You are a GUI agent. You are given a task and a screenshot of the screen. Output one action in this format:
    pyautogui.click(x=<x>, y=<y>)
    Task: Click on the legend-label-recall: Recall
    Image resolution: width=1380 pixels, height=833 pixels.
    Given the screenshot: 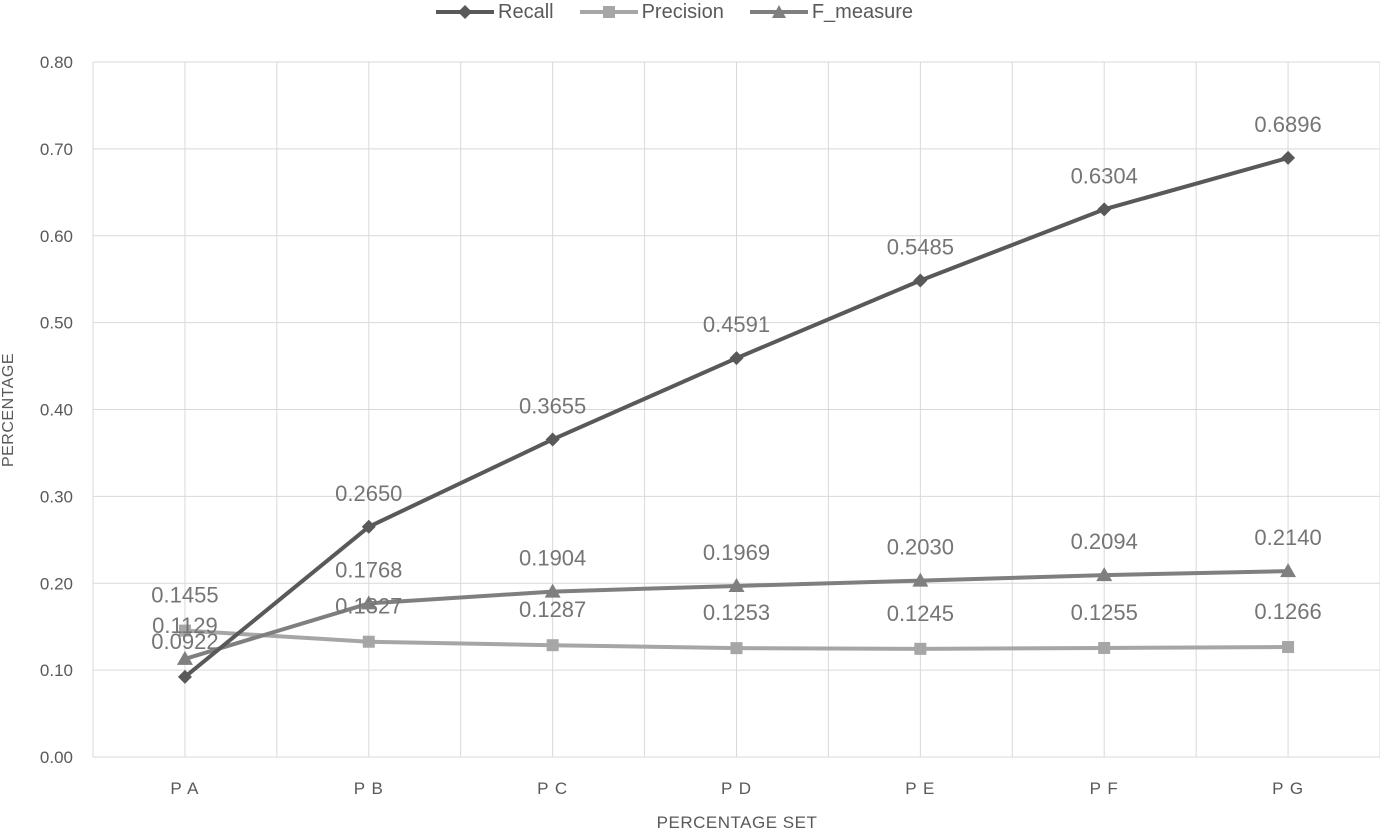 What is the action you would take?
    pyautogui.click(x=526, y=11)
    